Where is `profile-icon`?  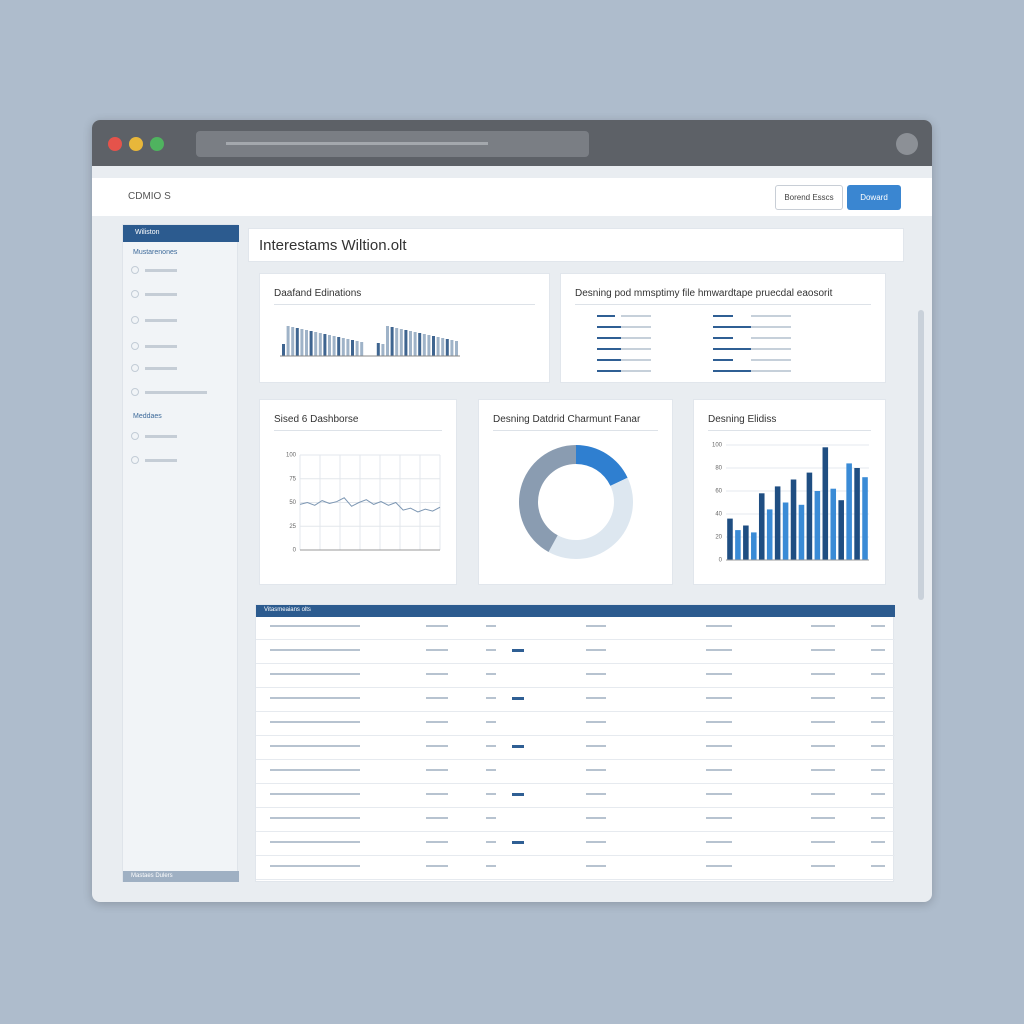 profile-icon is located at coordinates (907, 144).